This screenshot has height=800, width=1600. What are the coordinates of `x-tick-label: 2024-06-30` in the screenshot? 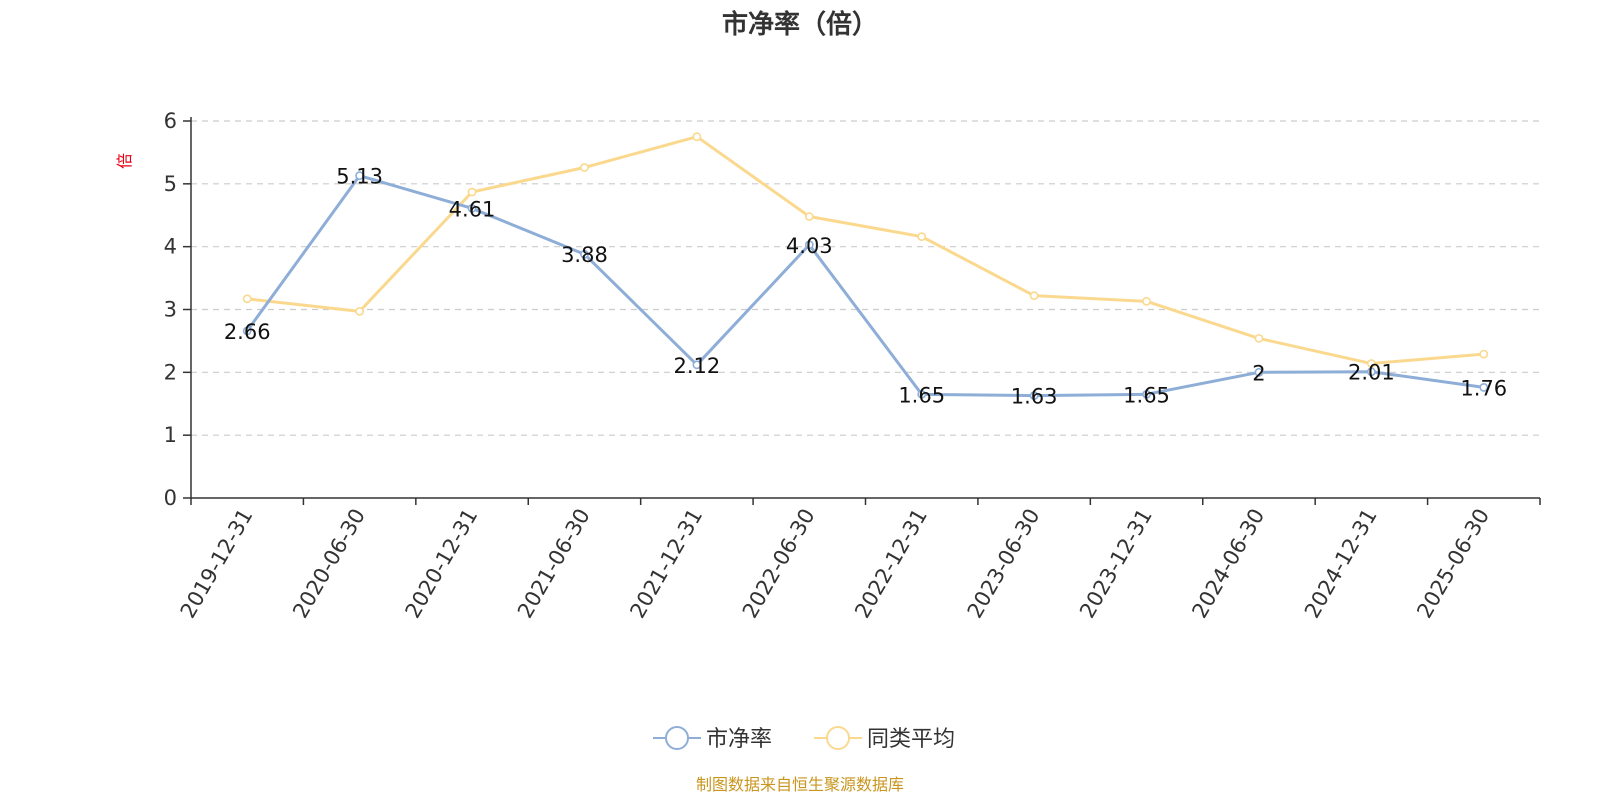 It's located at (1228, 564).